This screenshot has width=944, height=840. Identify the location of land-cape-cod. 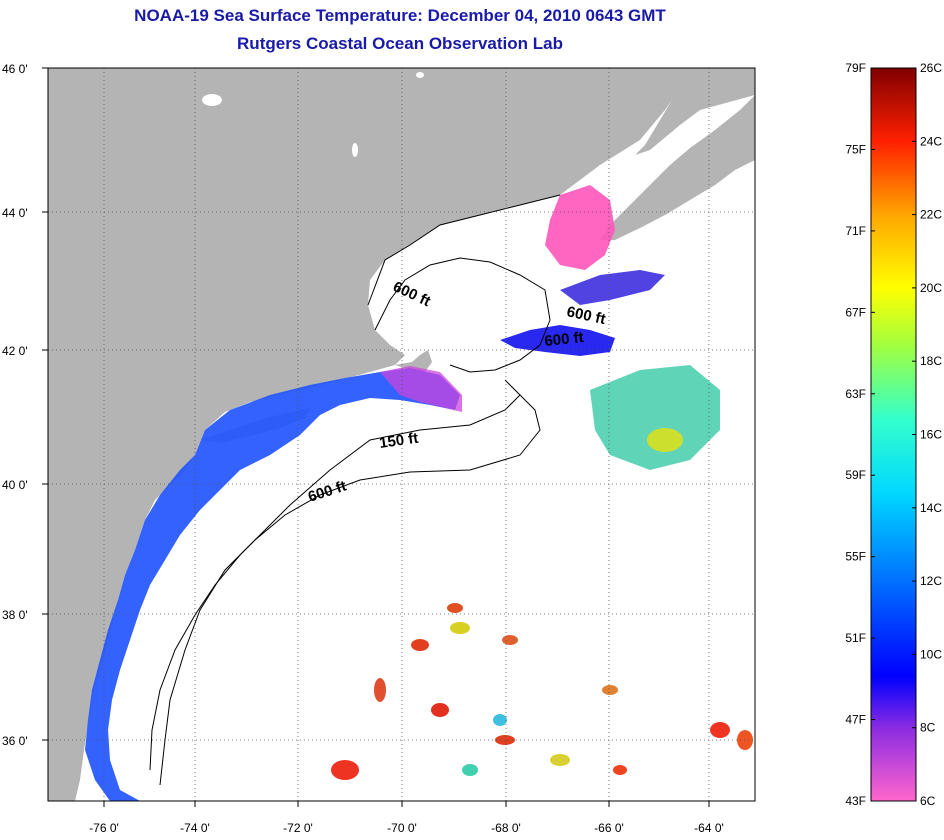
(413, 361).